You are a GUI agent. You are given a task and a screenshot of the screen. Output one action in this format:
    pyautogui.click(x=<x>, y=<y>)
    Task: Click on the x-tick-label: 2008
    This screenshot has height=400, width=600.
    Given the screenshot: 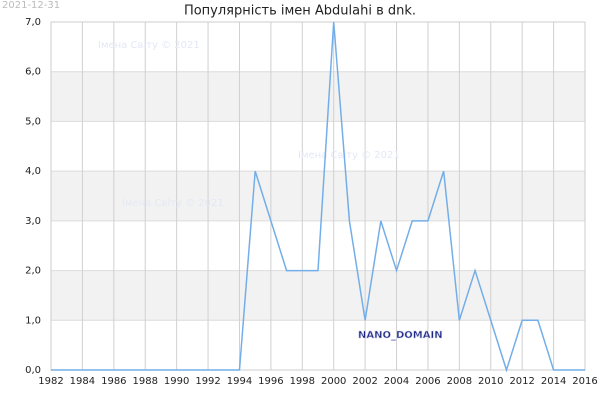 What is the action you would take?
    pyautogui.click(x=459, y=381)
    